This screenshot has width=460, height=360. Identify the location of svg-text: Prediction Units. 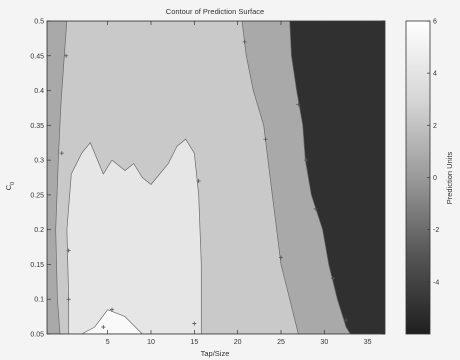
(449, 177).